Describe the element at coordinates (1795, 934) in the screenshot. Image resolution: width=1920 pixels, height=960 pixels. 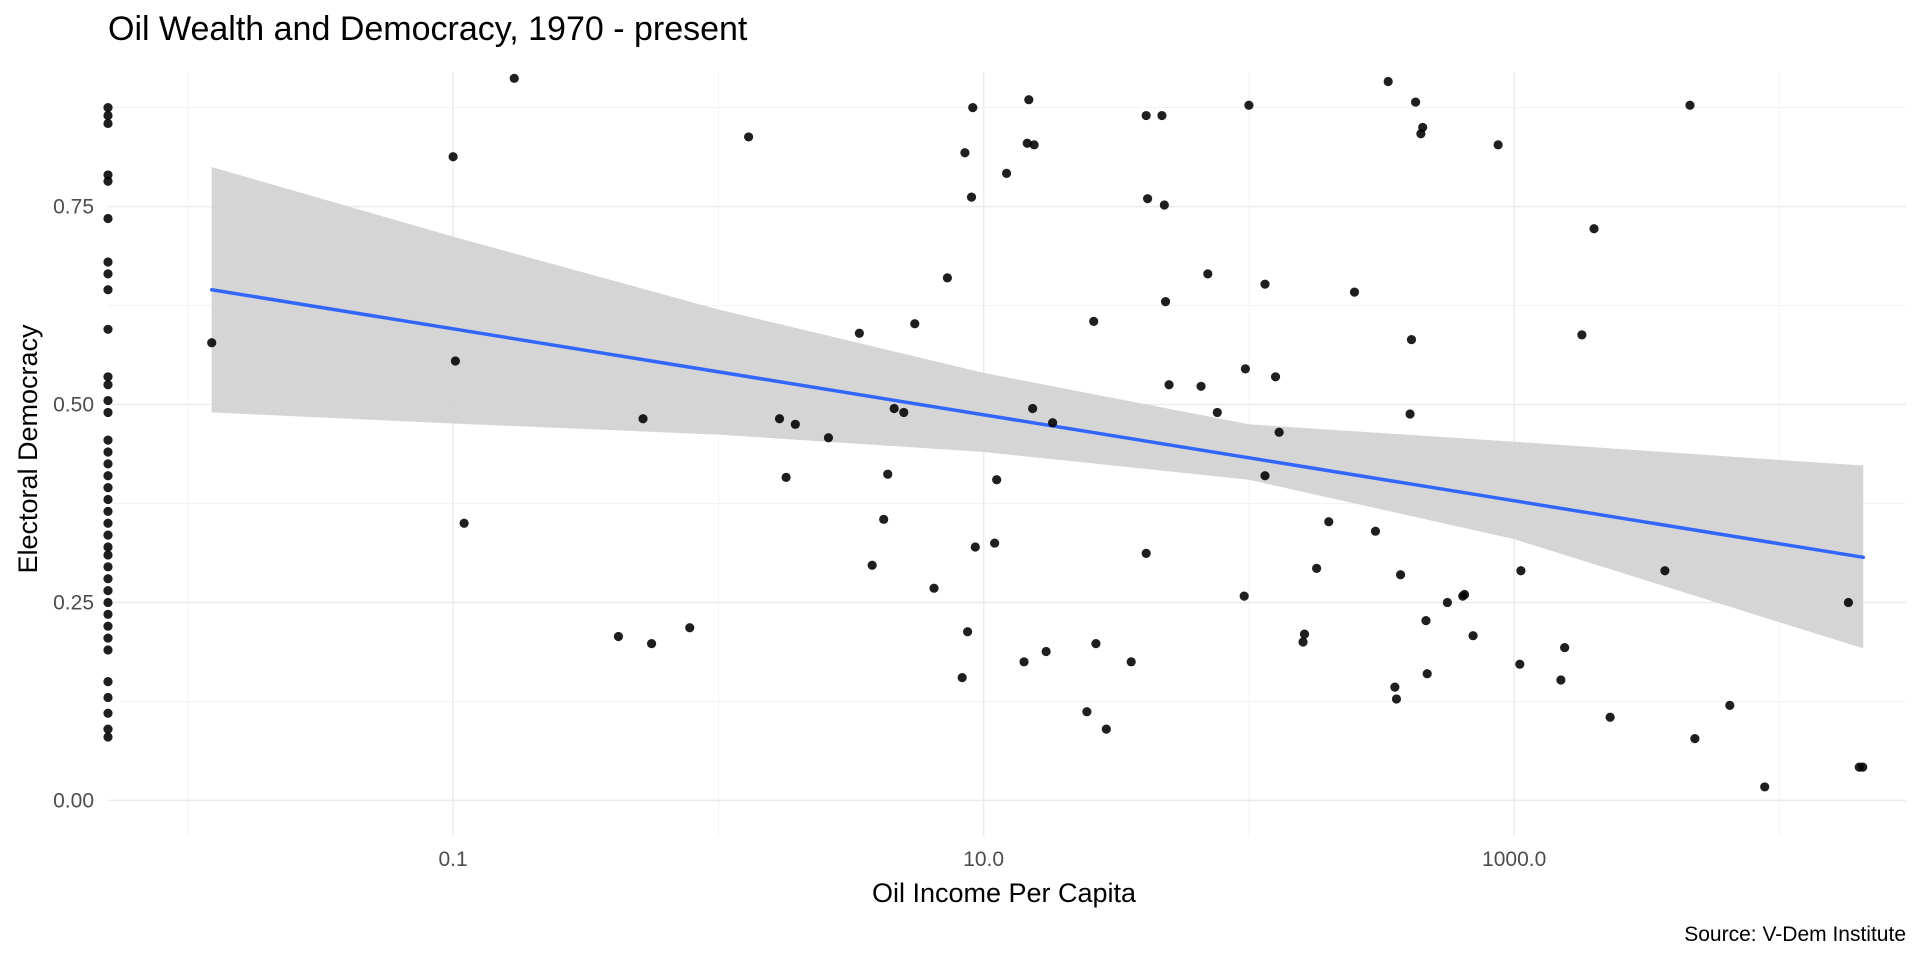
I see `chart-caption: Source: V-Dem Institute` at that location.